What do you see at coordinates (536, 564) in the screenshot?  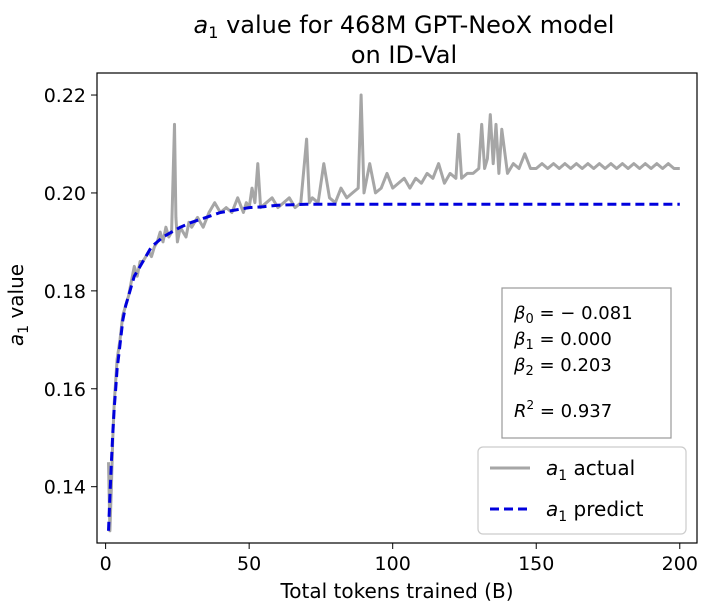 I see `x-tick-label: 150` at bounding box center [536, 564].